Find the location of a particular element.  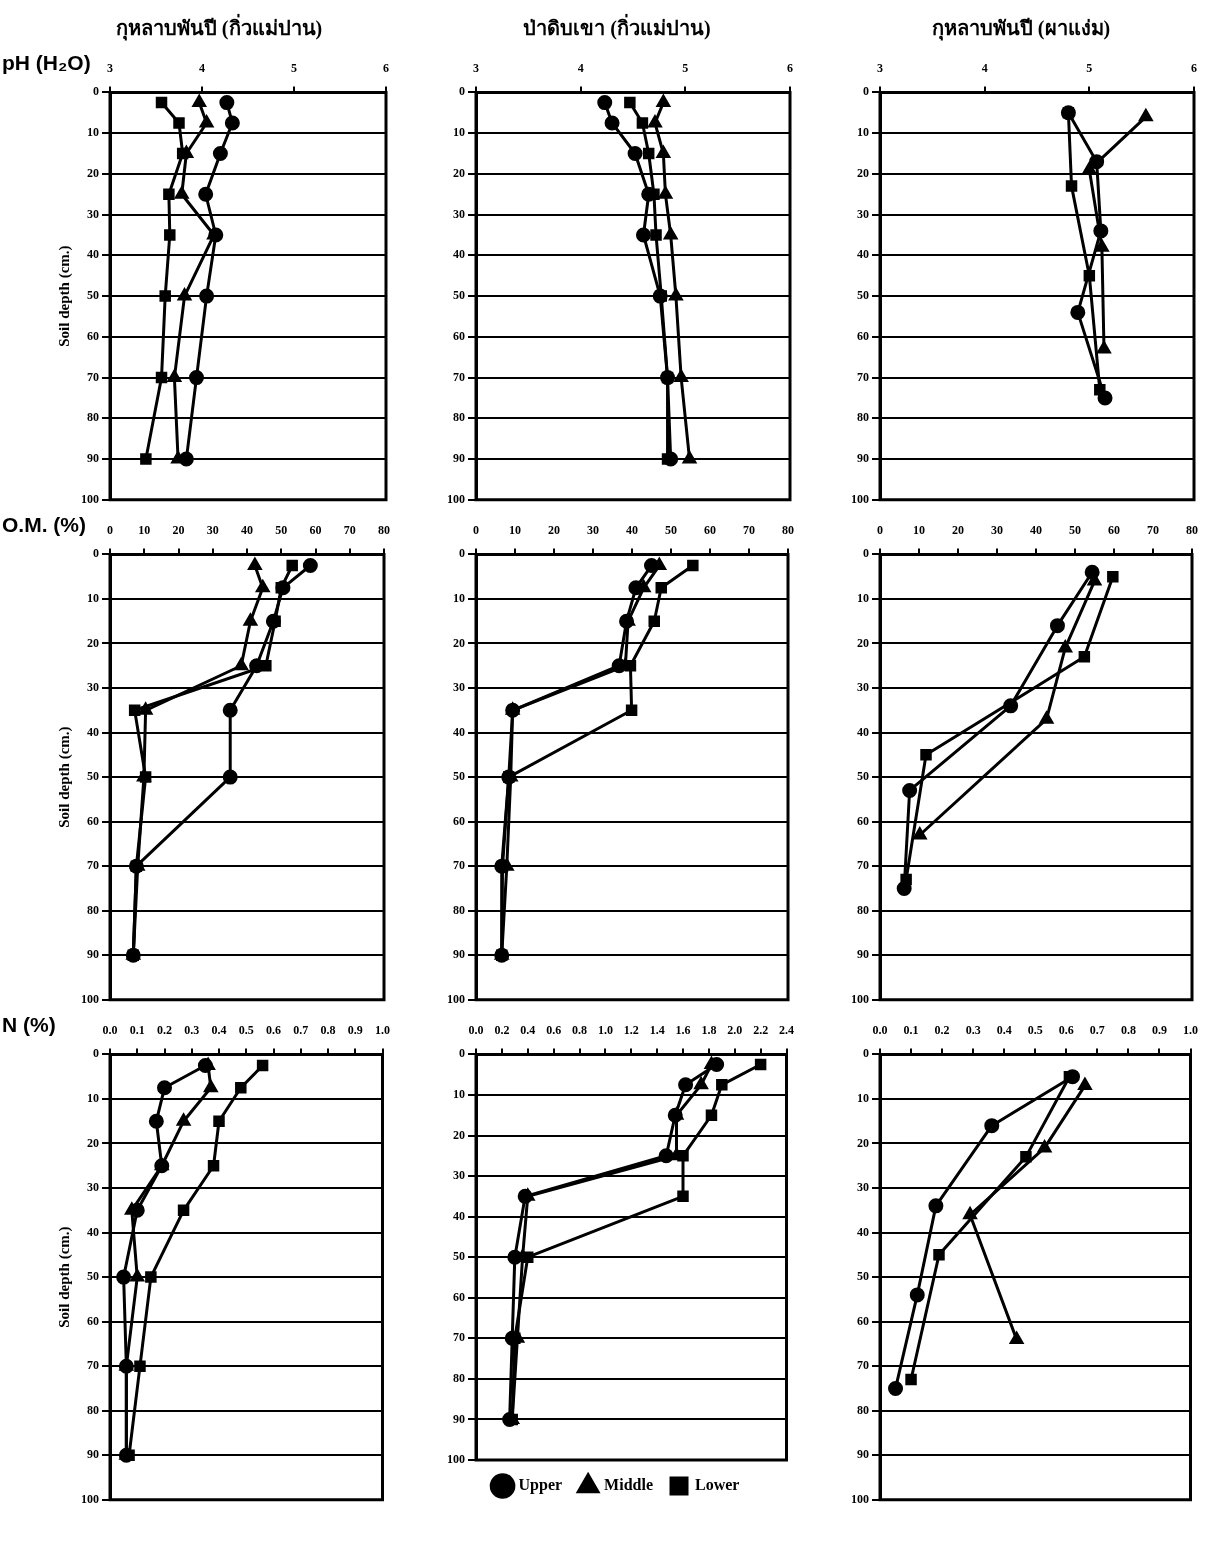

x-tick-label: 1.2 is located at coordinates (631, 1030).